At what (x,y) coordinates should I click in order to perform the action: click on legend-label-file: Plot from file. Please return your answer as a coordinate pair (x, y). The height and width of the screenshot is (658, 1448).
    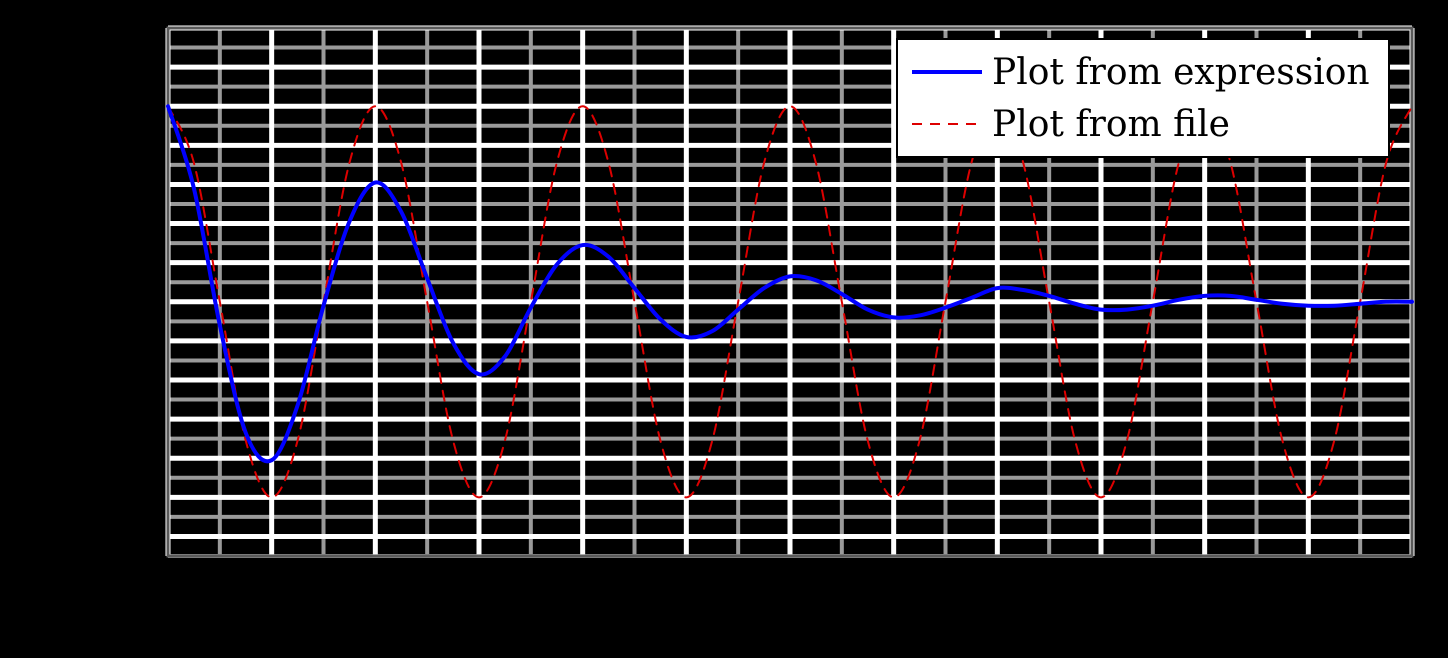
    Looking at the image, I should click on (1111, 124).